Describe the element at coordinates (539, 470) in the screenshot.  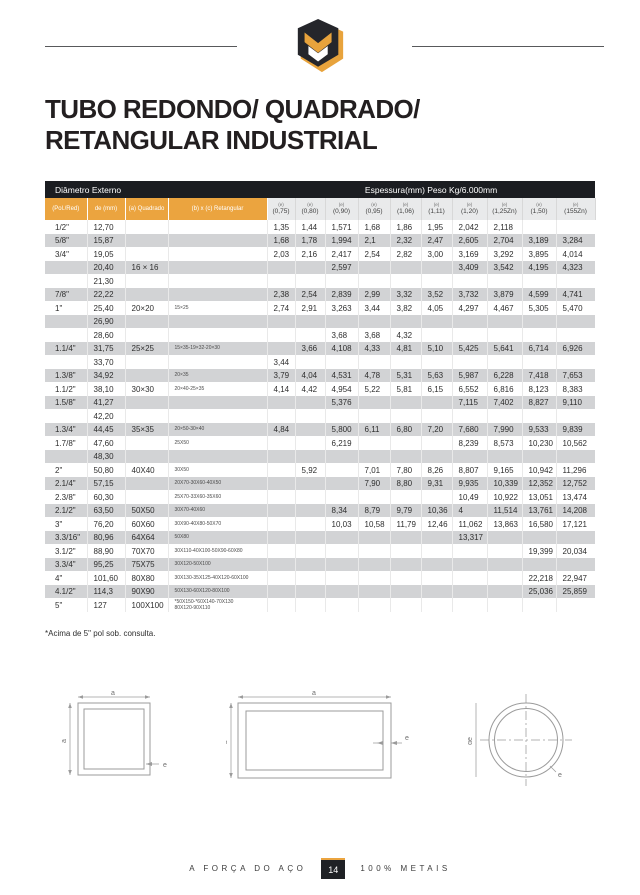
I see `weight-cell: 10,942` at that location.